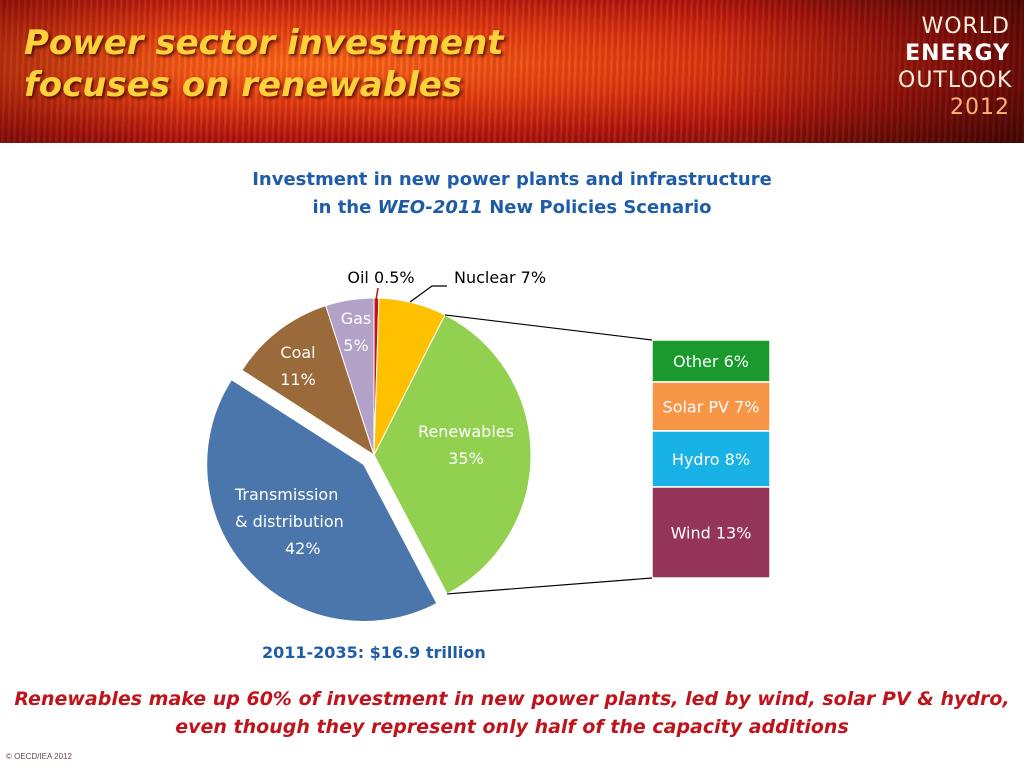 The height and width of the screenshot is (768, 1024). What do you see at coordinates (548, 327) in the screenshot?
I see `connector-line-top` at bounding box center [548, 327].